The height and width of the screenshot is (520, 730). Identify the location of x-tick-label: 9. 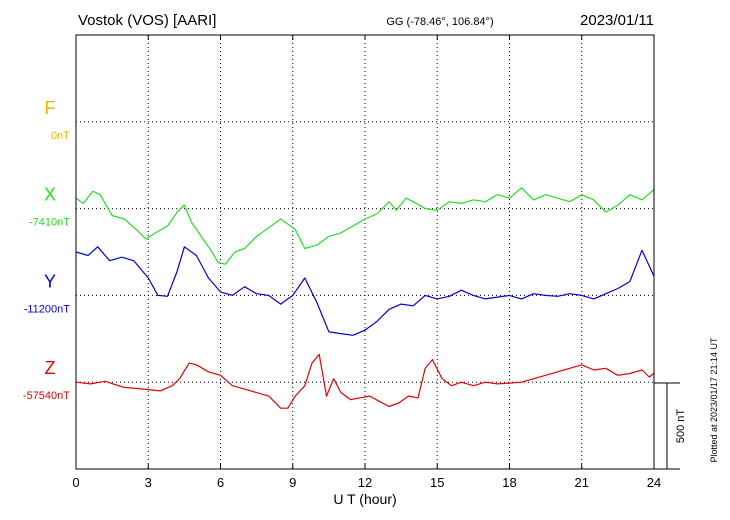
(292, 482).